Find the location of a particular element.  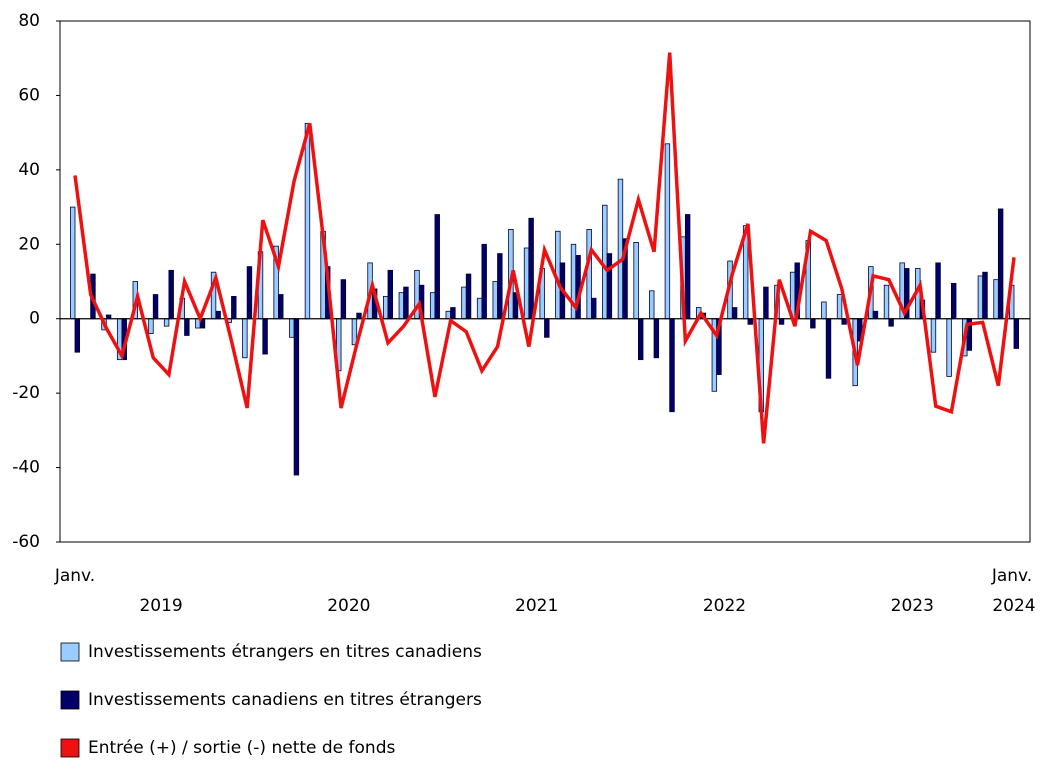

year-label: 2024 is located at coordinates (1013, 606).